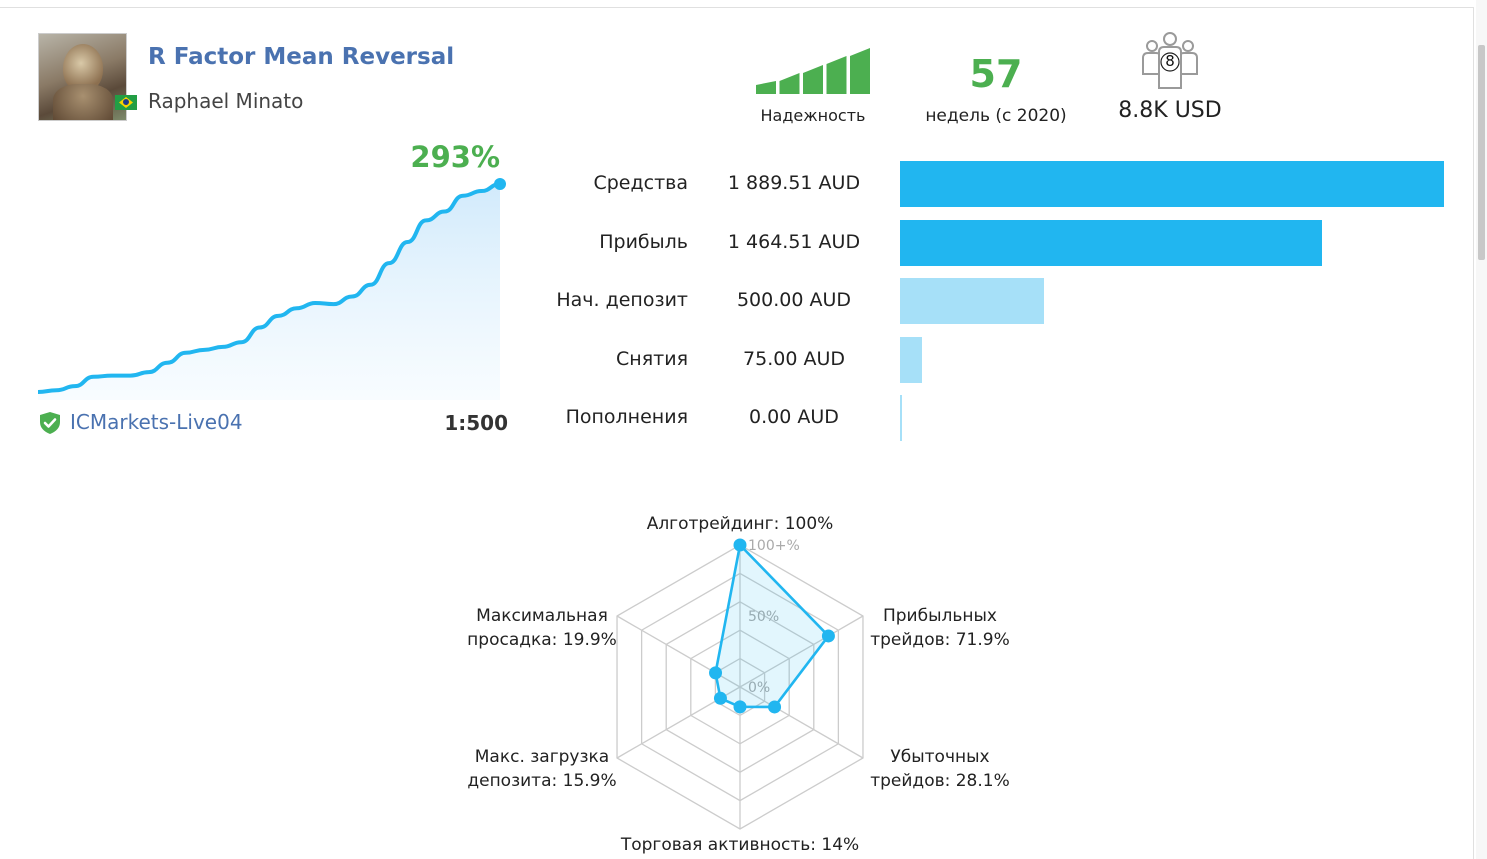 Image resolution: width=1487 pixels, height=859 pixels. I want to click on growth-endpoint, so click(500, 184).